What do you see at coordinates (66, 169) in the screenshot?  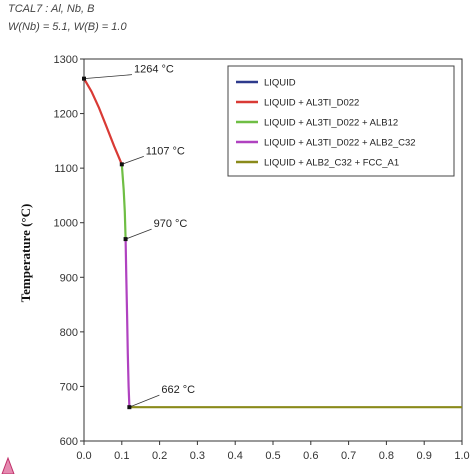 I see `y-tick-label: 1100` at bounding box center [66, 169].